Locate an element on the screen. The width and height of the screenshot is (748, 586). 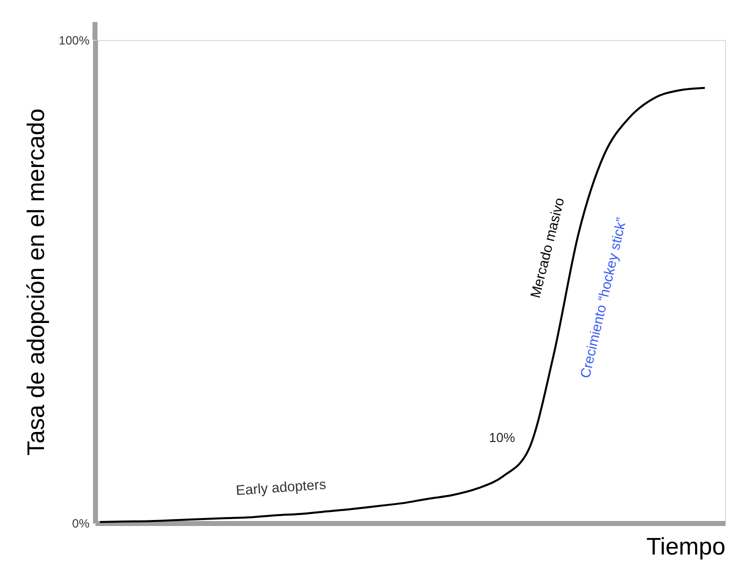
y-axis-title: Tasa de adopción en el mercado is located at coordinates (36, 282).